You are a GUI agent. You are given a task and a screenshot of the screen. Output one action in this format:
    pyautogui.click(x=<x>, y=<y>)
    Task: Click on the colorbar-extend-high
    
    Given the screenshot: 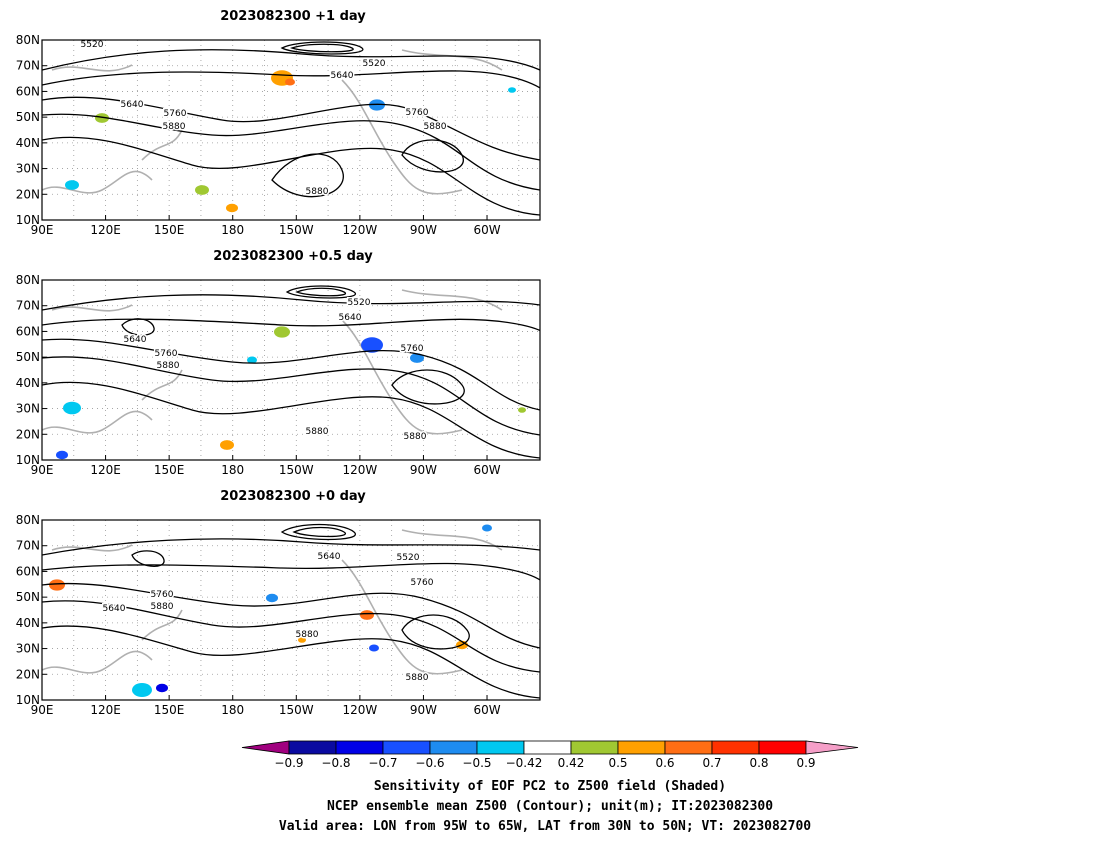 What is the action you would take?
    pyautogui.click(x=832, y=747)
    